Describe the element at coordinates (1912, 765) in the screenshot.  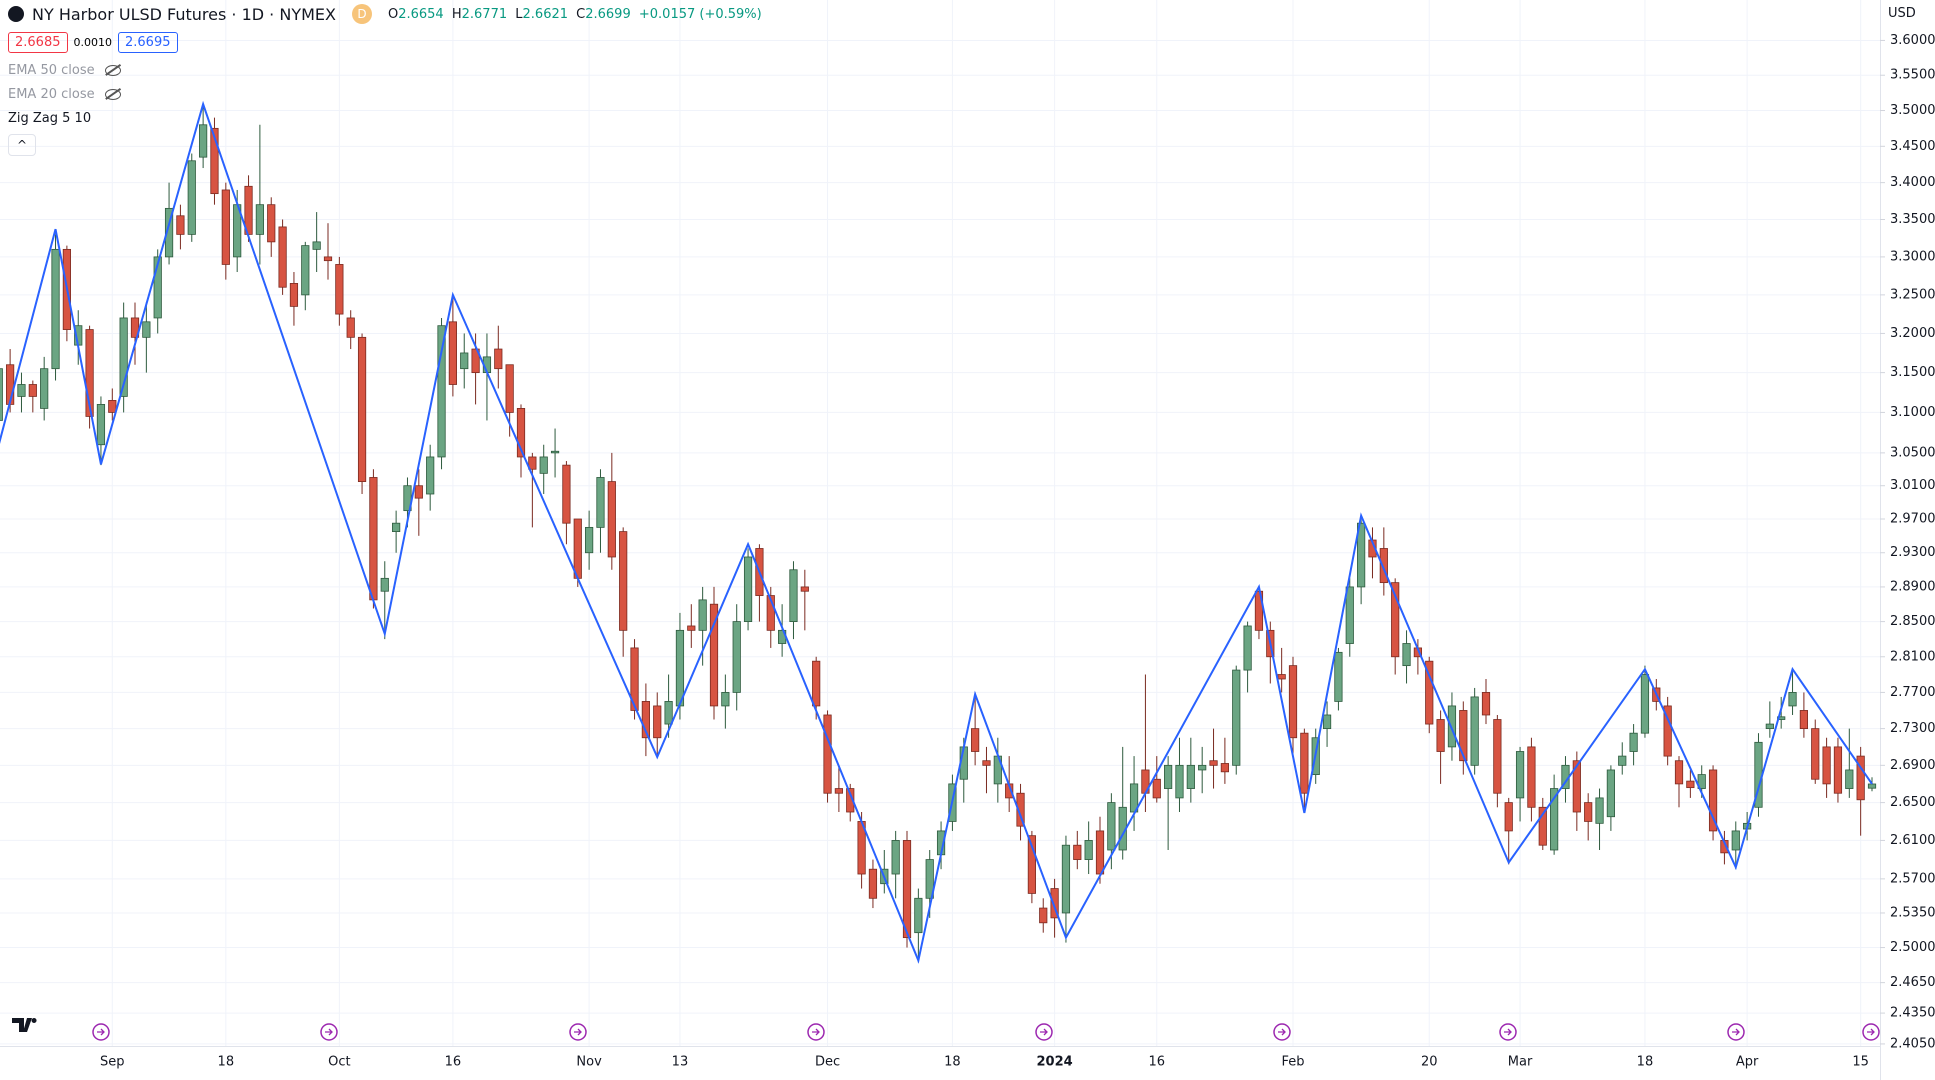
I see `y-tick-label: 2.6900` at that location.